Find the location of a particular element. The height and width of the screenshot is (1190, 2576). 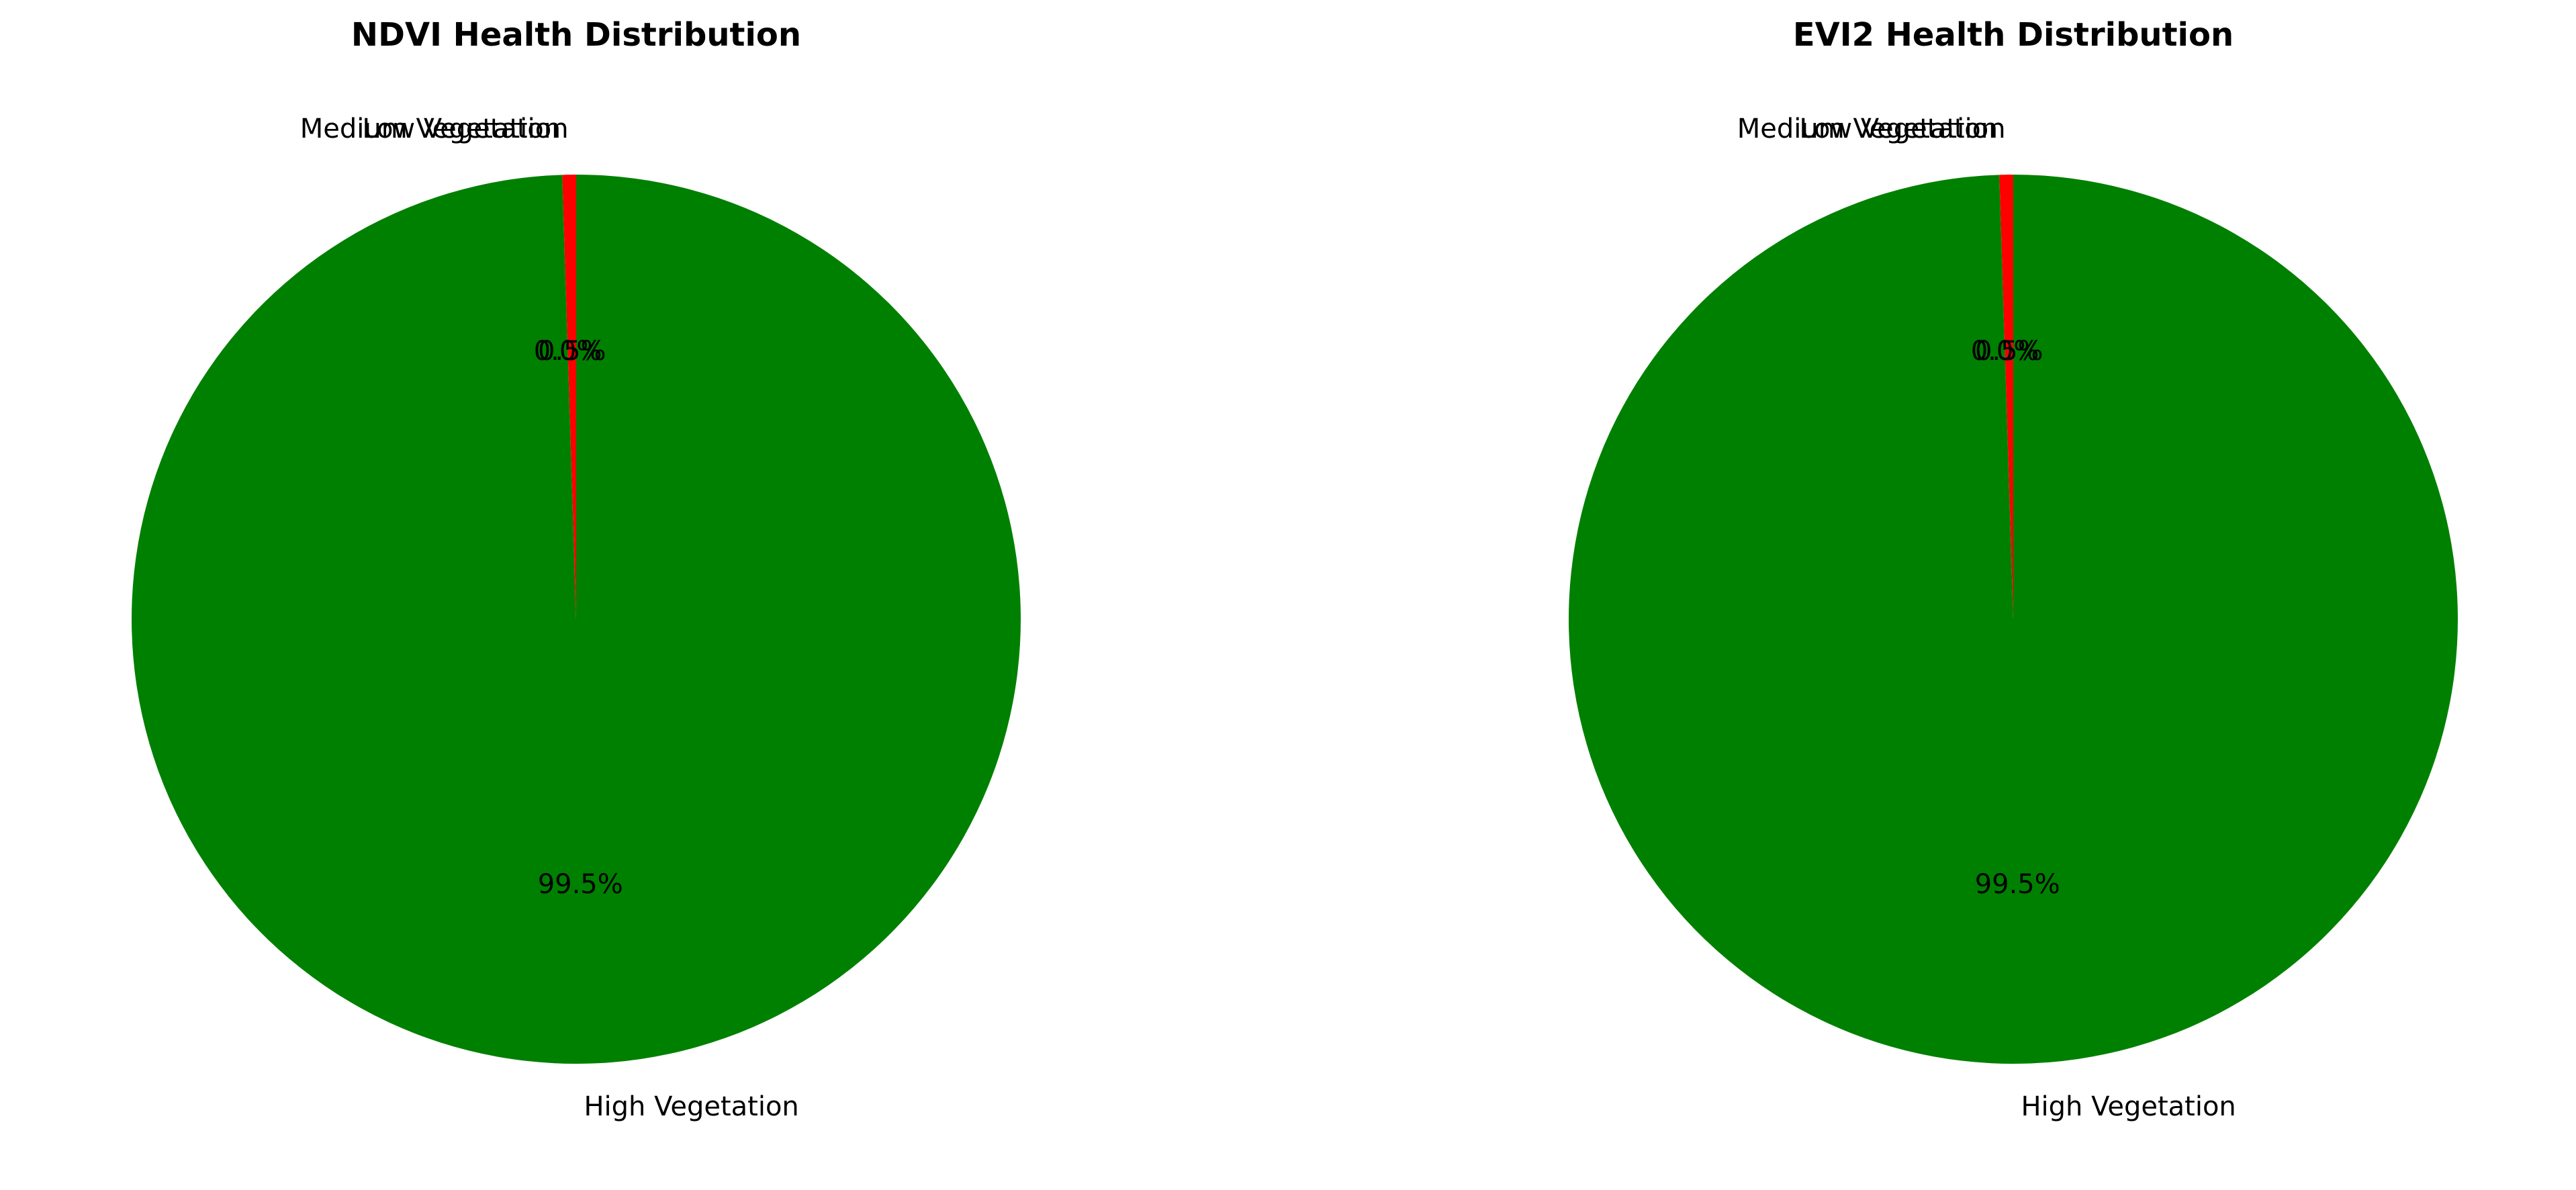

chart-title: NDVI Health Distribution is located at coordinates (576, 35).